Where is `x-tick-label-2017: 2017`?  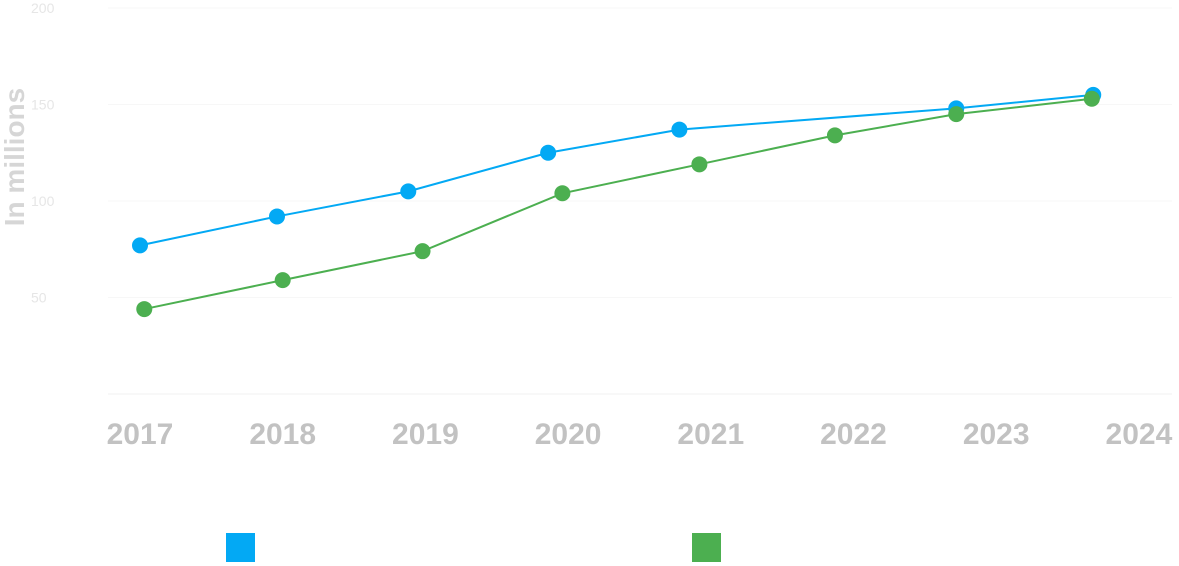 x-tick-label-2017: 2017 is located at coordinates (140, 434).